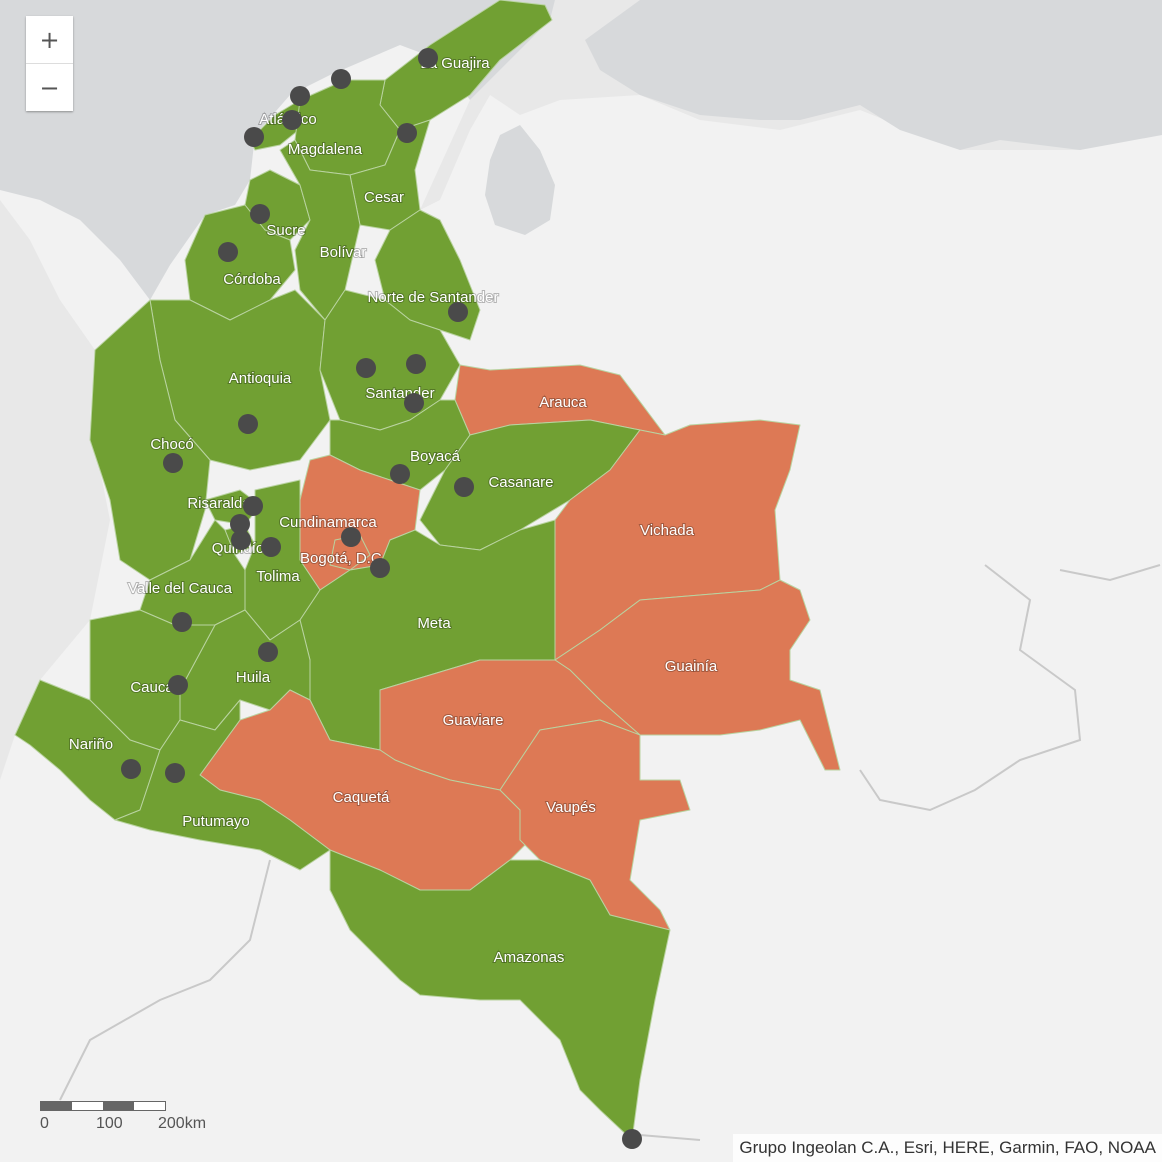  Describe the element at coordinates (285, 230) in the screenshot. I see `region-label-sucre: Sucre` at that location.